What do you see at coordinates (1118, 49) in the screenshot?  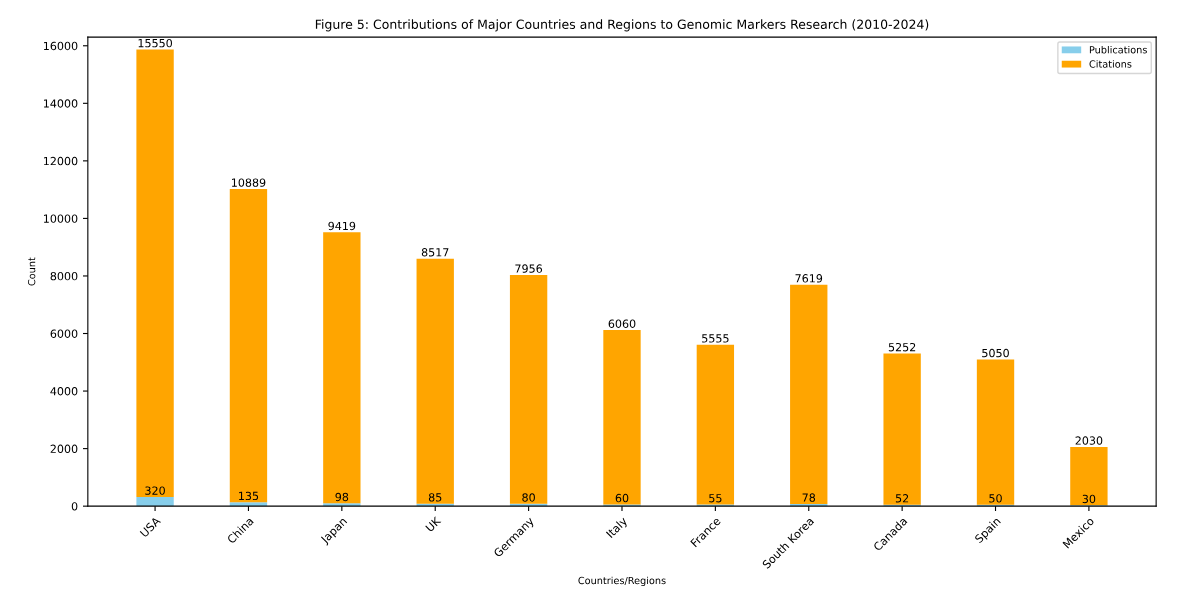 I see `legend-label: Publications` at bounding box center [1118, 49].